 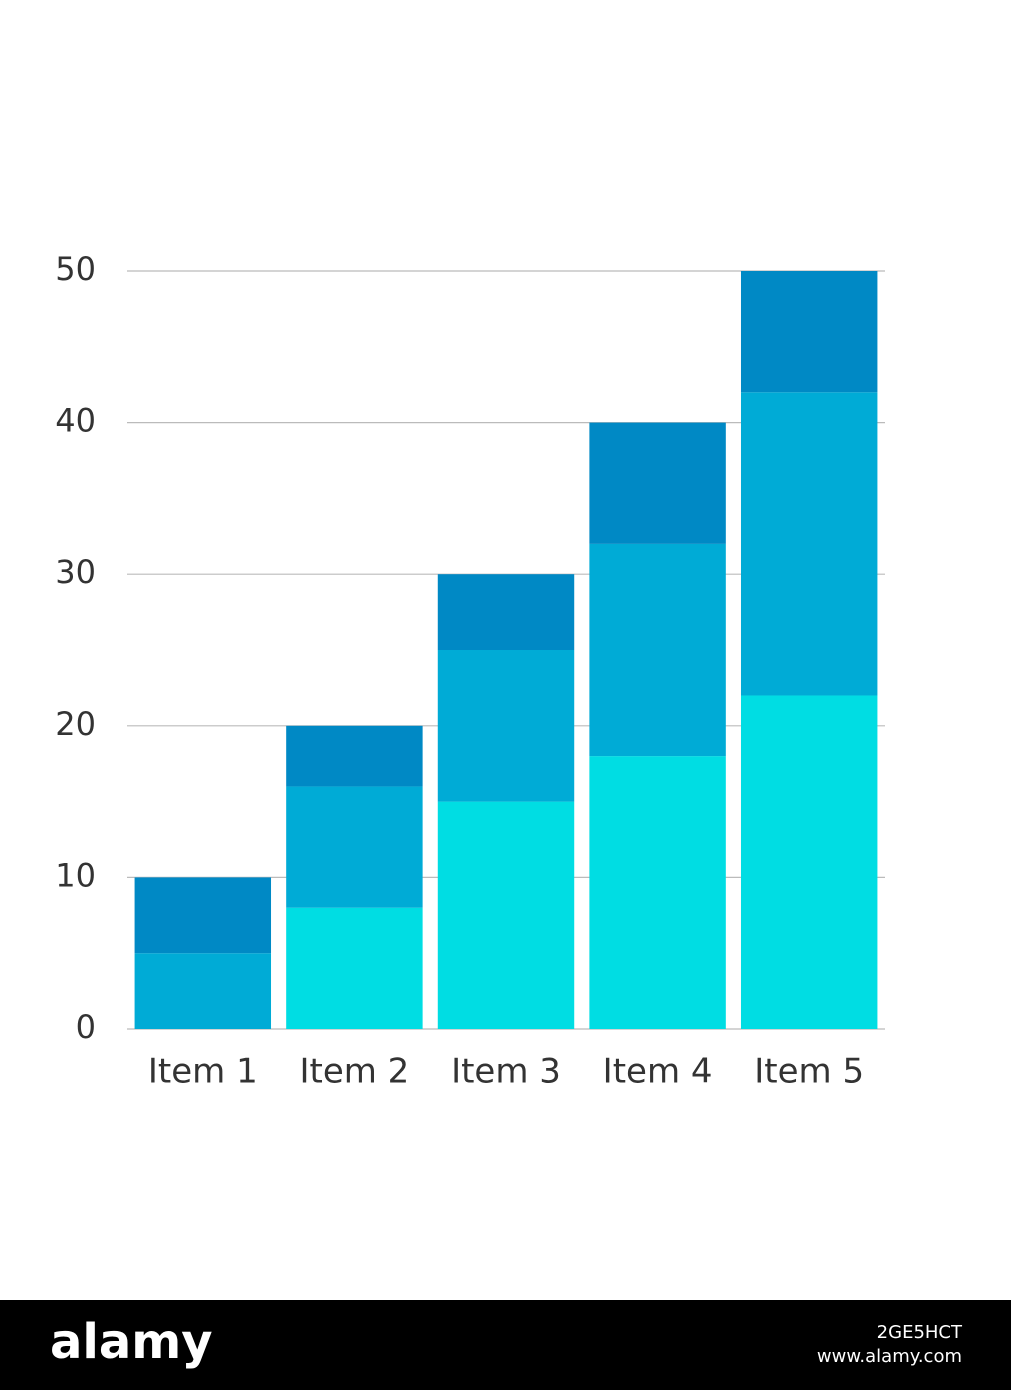 I want to click on footer-url: www.alamy.com, so click(x=889, y=1356).